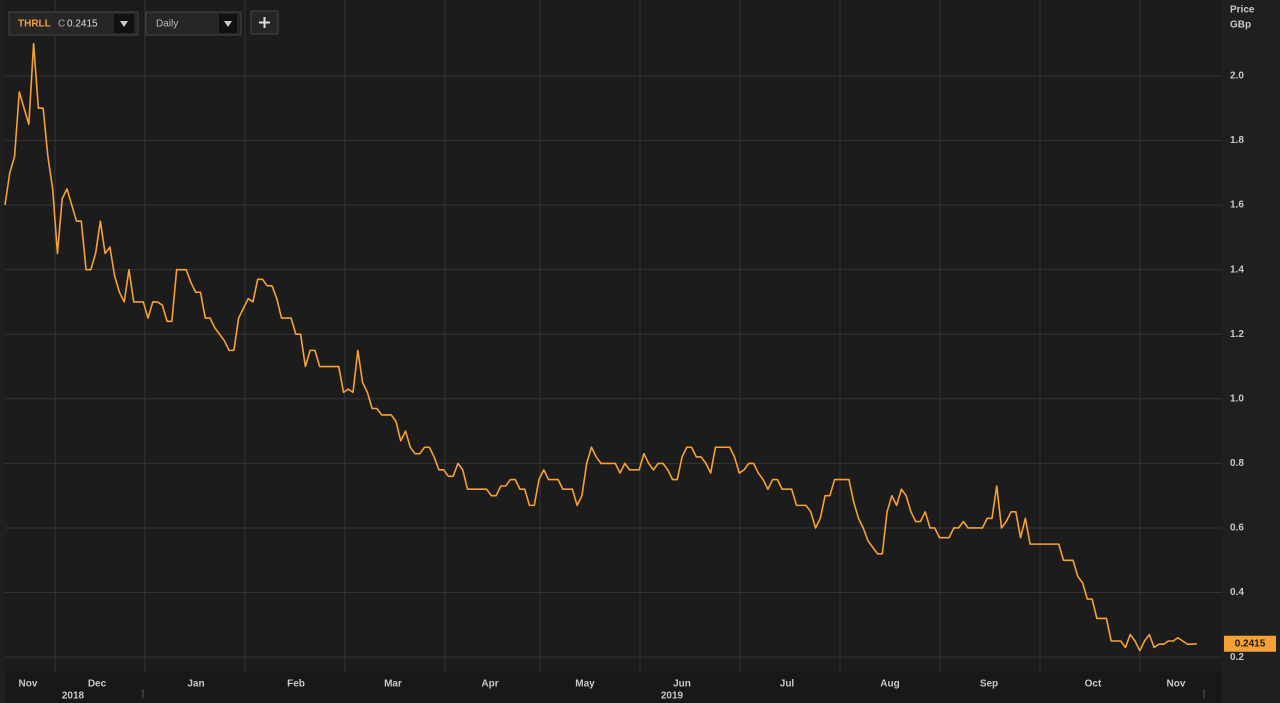 Image resolution: width=1280 pixels, height=703 pixels. I want to click on x-tick-label: Dec, so click(97, 684).